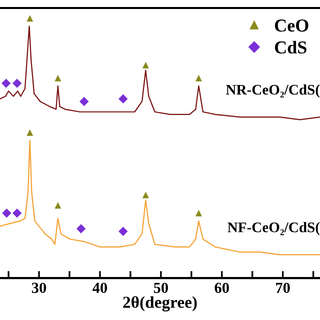 This screenshot has height=320, width=320. Describe the element at coordinates (160, 304) in the screenshot. I see `x-axis-title: 2θ(degree)` at that location.